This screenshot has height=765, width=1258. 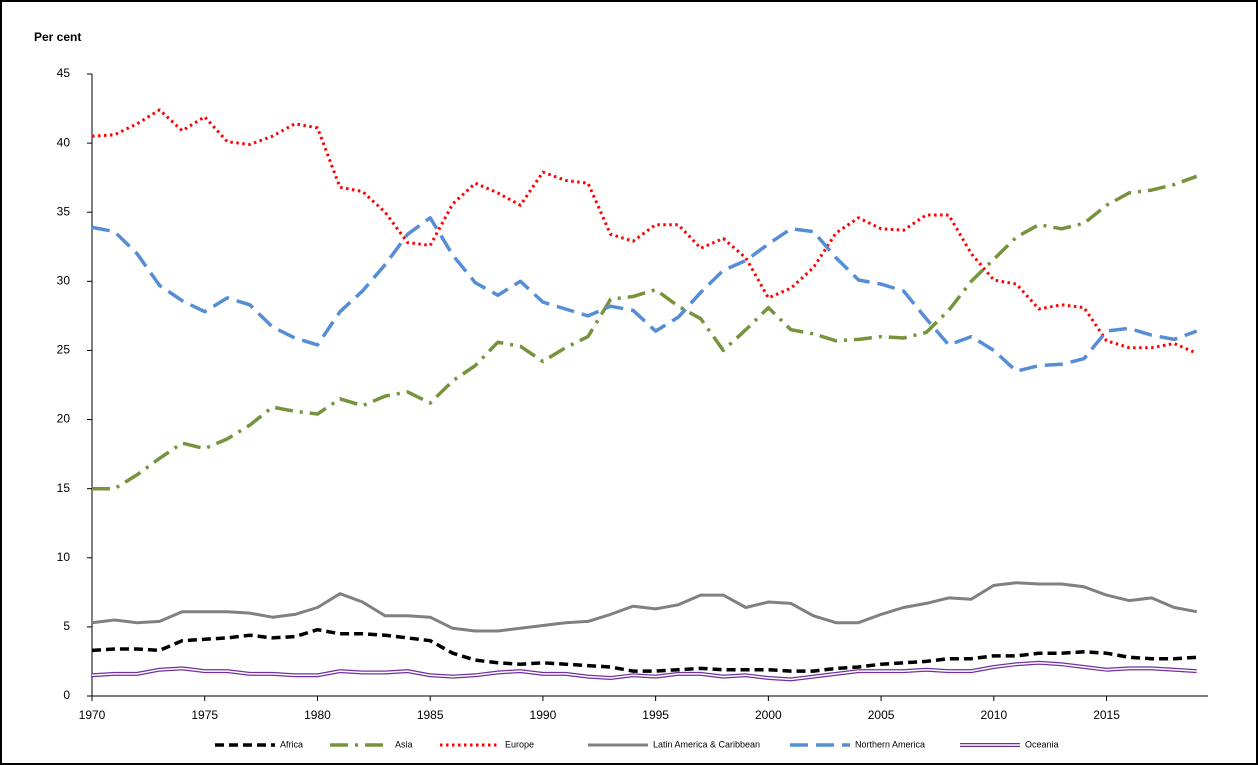 I want to click on y-tick-label: 40, so click(x=64, y=142).